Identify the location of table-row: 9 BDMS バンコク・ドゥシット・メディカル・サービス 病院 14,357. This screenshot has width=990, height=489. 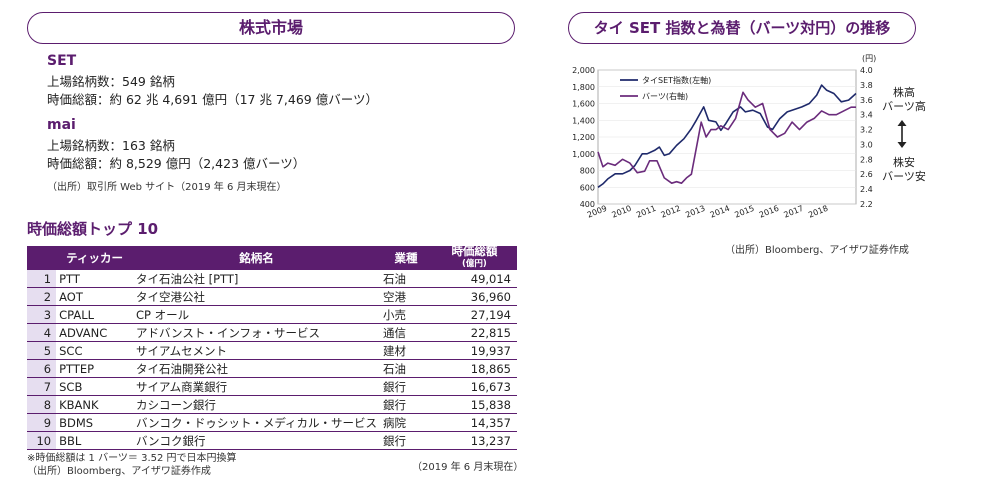
(272, 422).